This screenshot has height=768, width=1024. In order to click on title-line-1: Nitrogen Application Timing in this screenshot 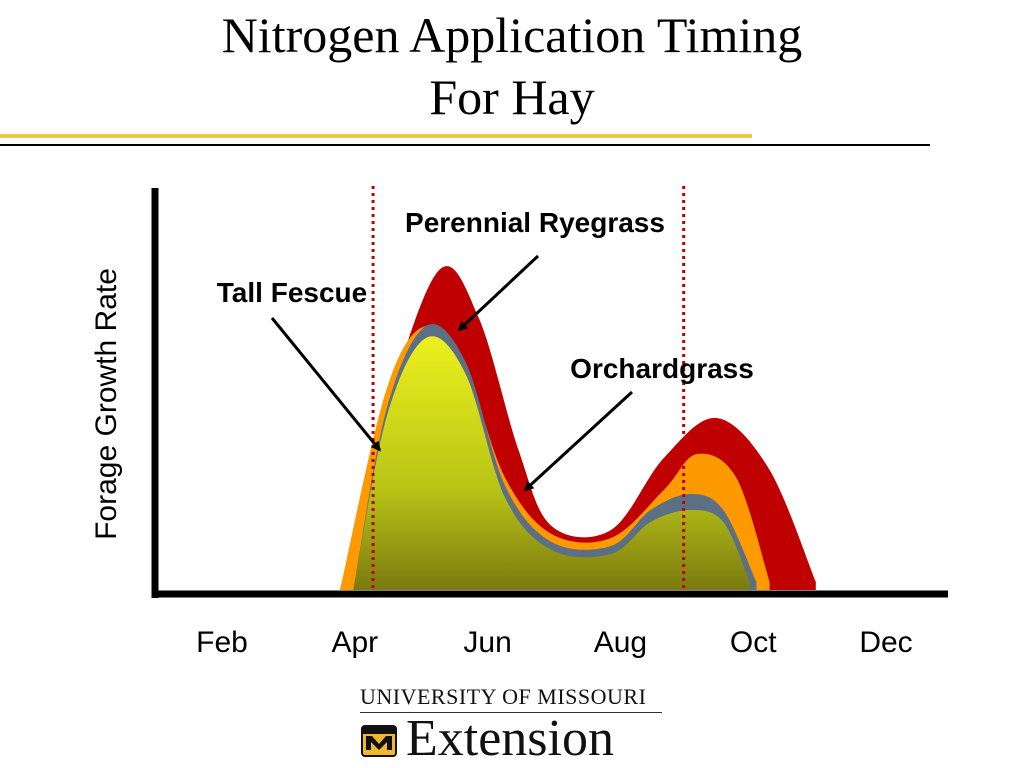, I will do `click(512, 35)`.